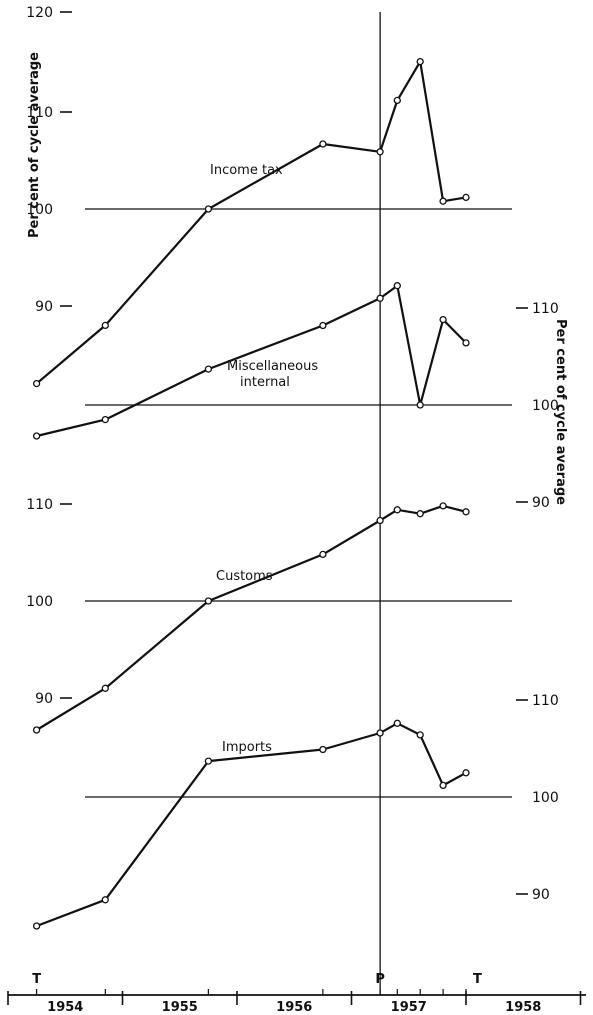 This screenshot has width=593, height=1015. What do you see at coordinates (246, 170) in the screenshot?
I see `series-label-income-tax: Income tax` at bounding box center [246, 170].